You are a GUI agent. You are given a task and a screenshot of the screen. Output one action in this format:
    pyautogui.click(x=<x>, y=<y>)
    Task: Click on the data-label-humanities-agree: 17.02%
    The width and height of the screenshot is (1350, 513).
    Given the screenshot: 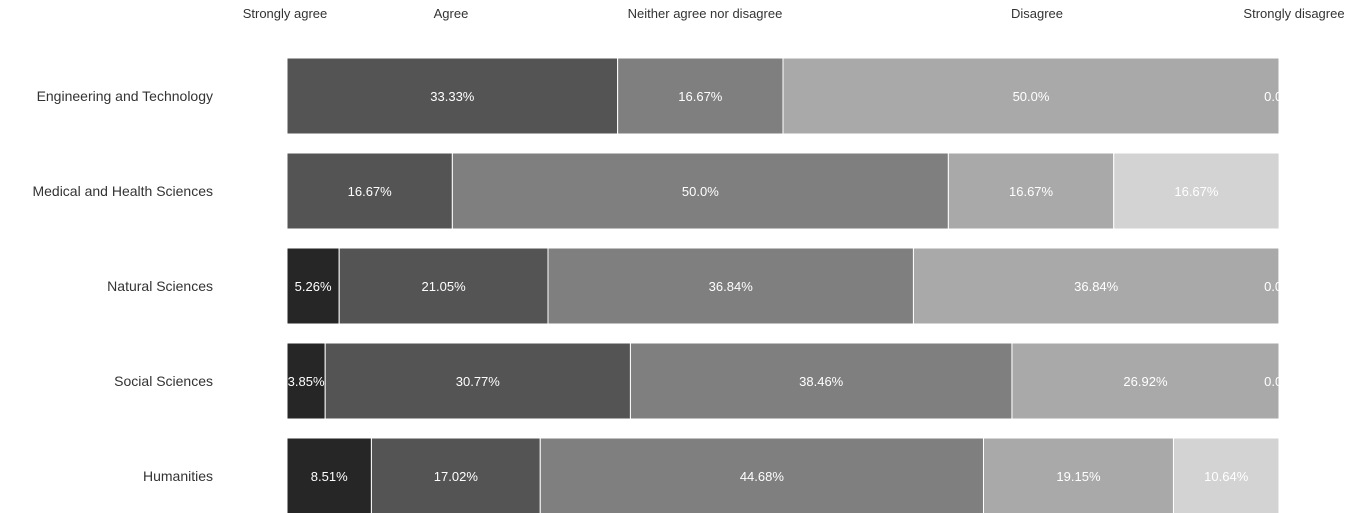 What is the action you would take?
    pyautogui.click(x=456, y=476)
    